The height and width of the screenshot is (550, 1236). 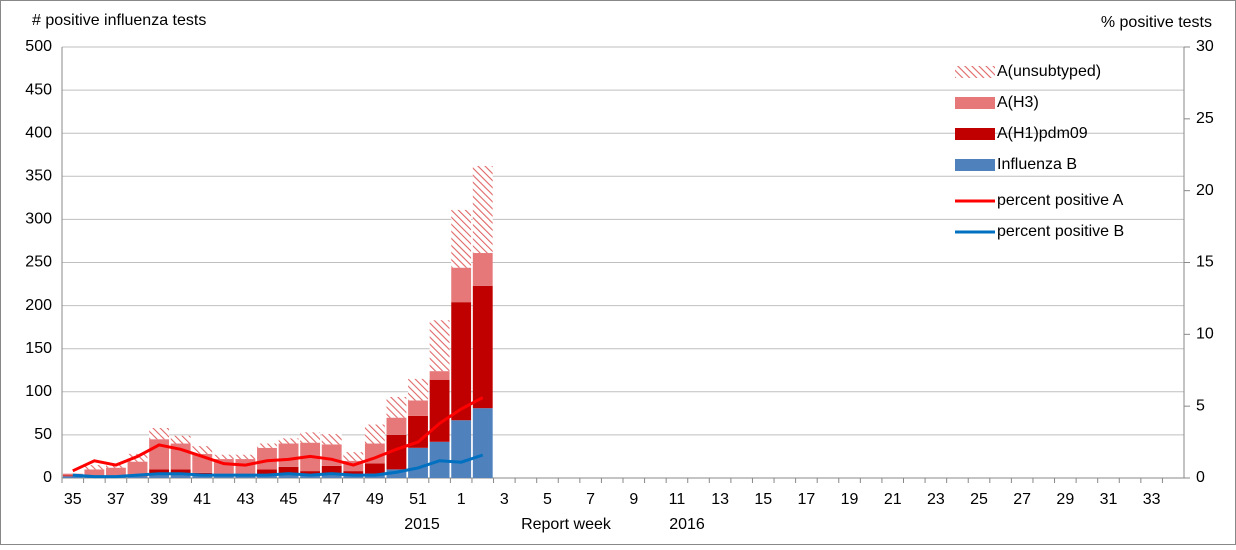 I want to click on x-tick-label: 1, so click(x=461, y=499).